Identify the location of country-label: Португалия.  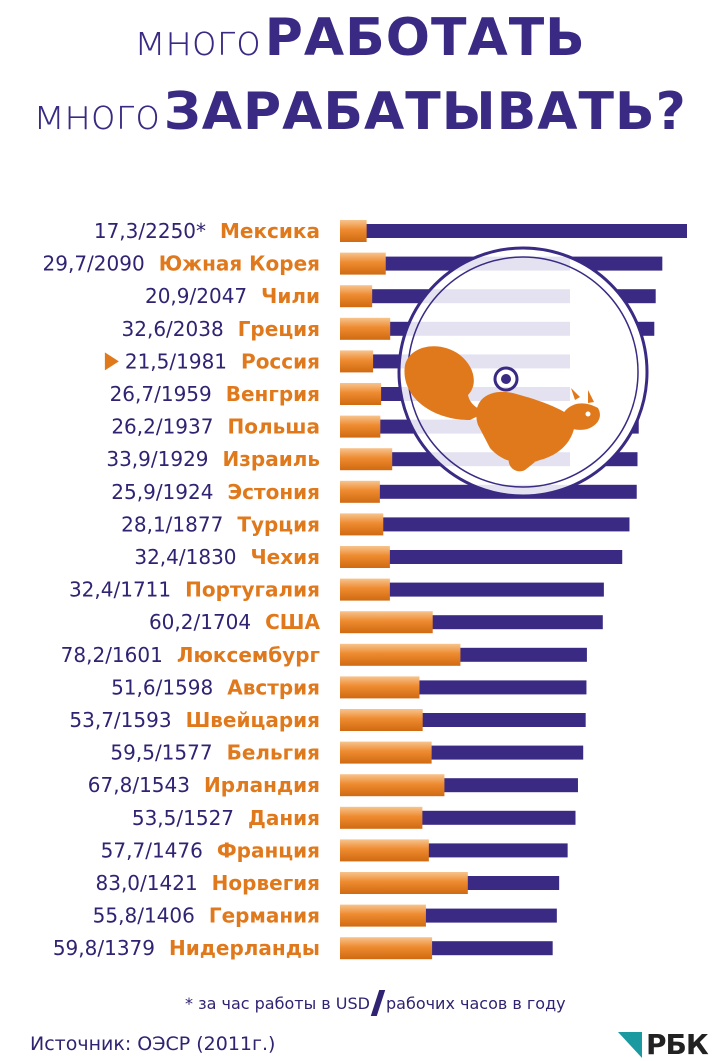
(252, 590).